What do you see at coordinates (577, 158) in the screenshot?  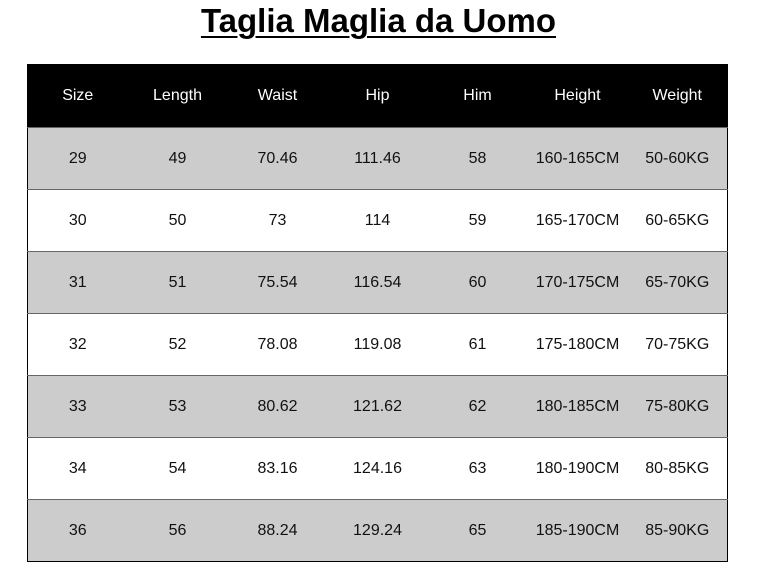 I see `table-cell-height: 160-165CM` at bounding box center [577, 158].